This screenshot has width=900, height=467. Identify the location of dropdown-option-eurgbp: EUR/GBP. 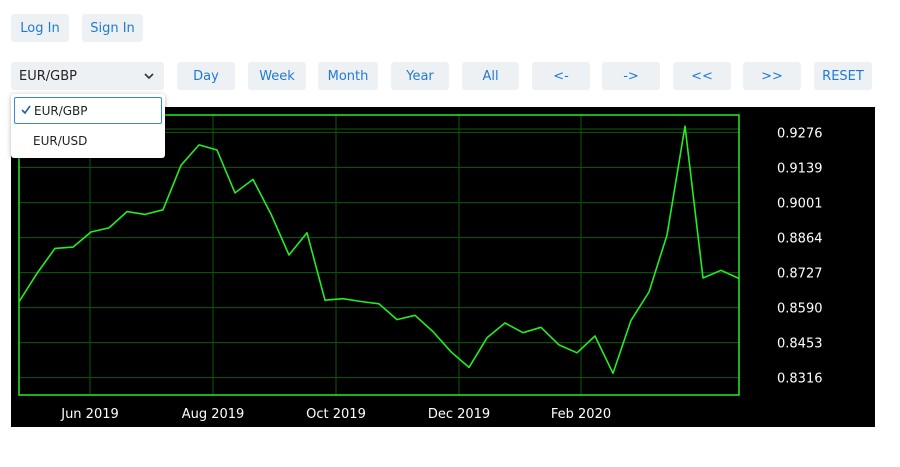
(88, 110).